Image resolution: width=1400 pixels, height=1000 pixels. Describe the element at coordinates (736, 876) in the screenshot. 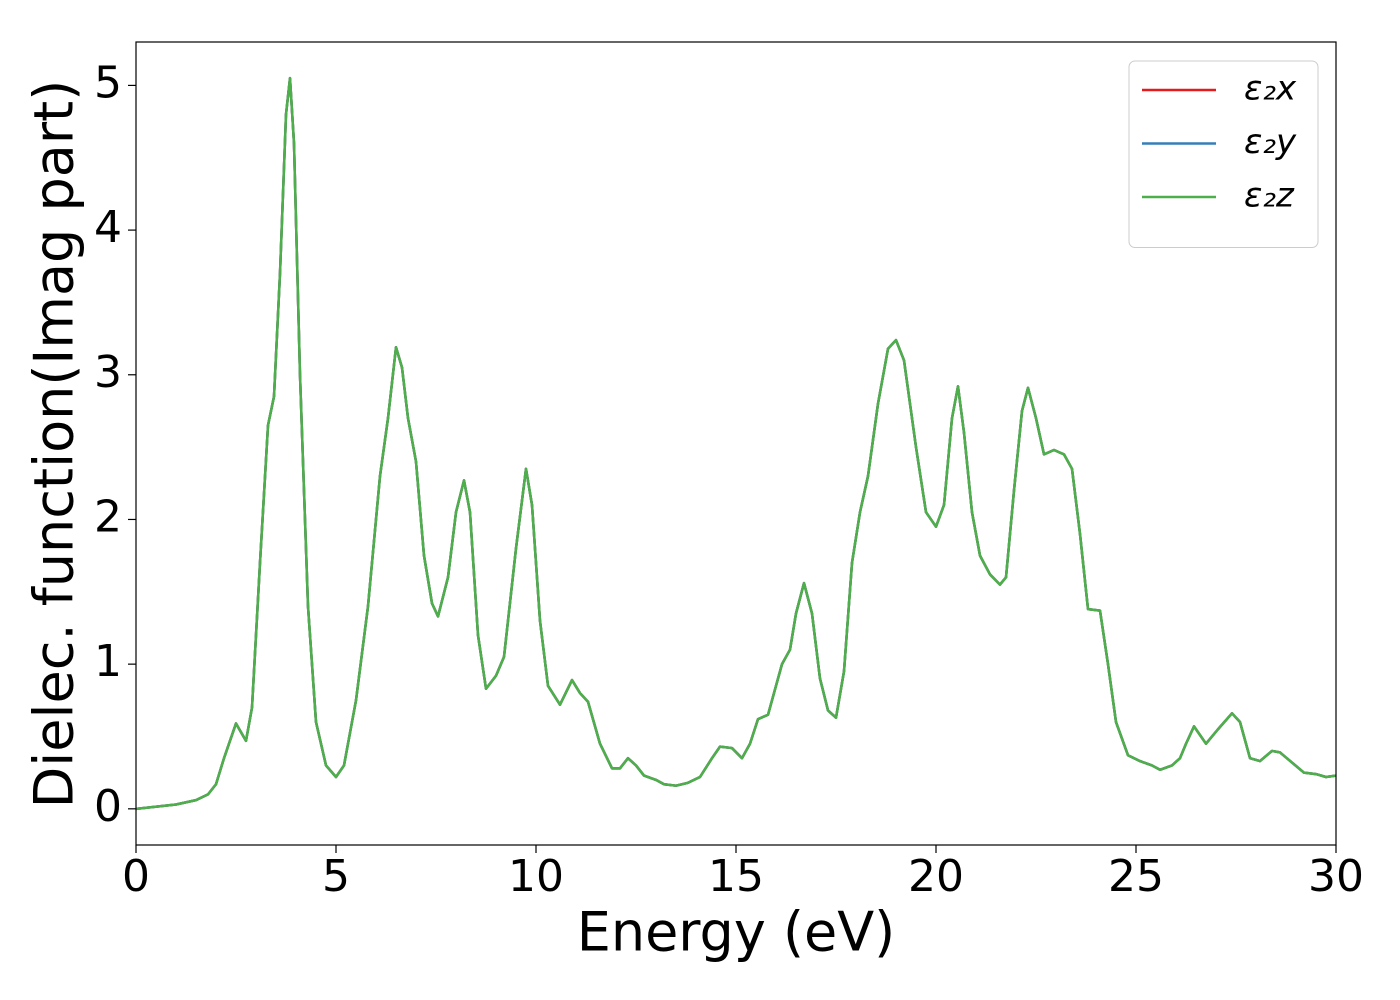

I see `x-tick-label: 15` at that location.